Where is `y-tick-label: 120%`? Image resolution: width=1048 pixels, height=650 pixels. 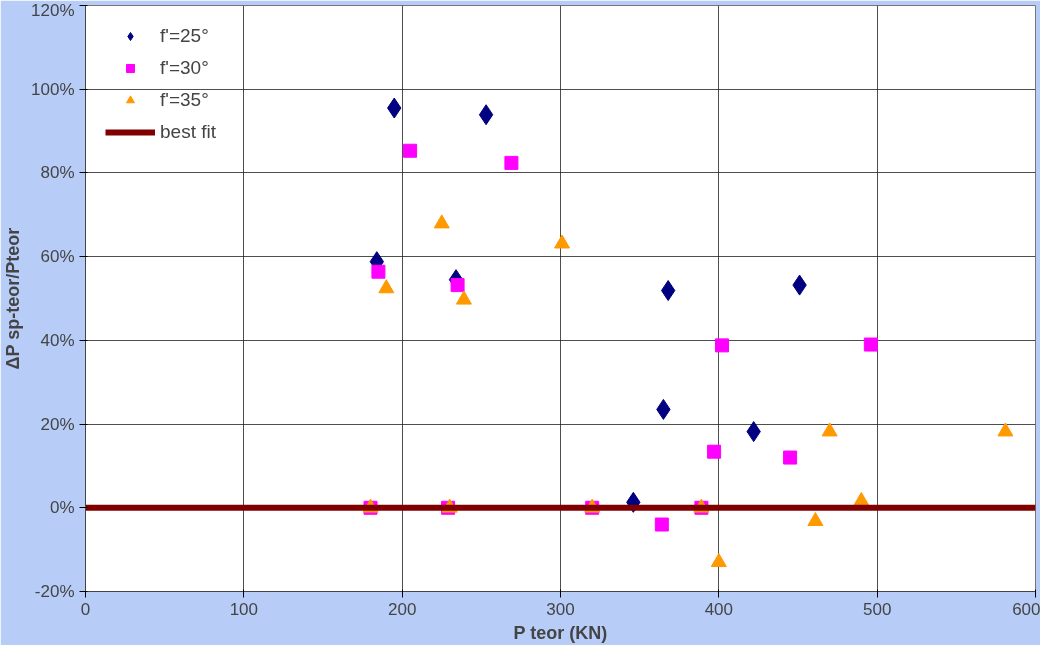 y-tick-label: 120% is located at coordinates (53, 10).